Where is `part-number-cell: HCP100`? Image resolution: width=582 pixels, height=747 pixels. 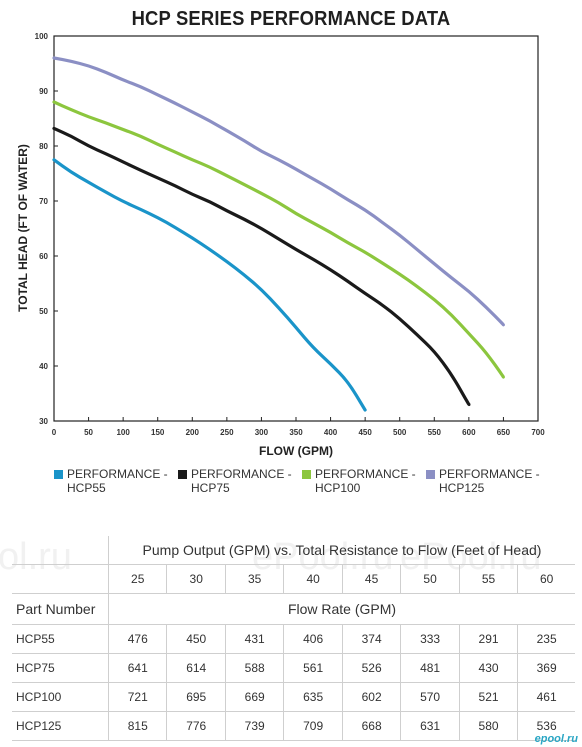 part-number-cell: HCP100 is located at coordinates (60, 697).